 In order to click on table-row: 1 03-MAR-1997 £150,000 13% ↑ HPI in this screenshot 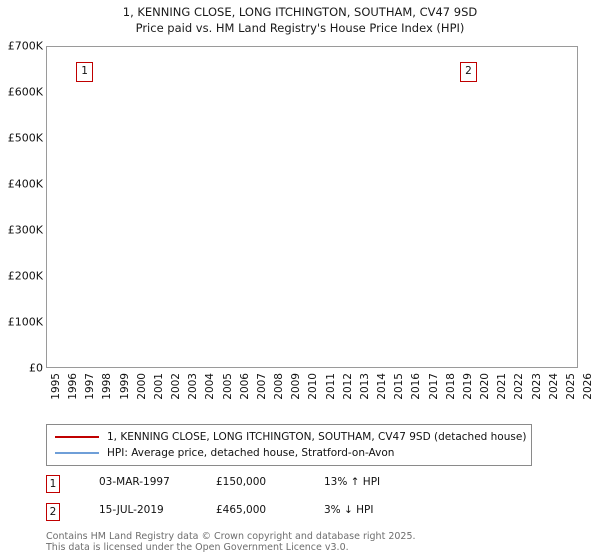, I will do `click(296, 486)`.